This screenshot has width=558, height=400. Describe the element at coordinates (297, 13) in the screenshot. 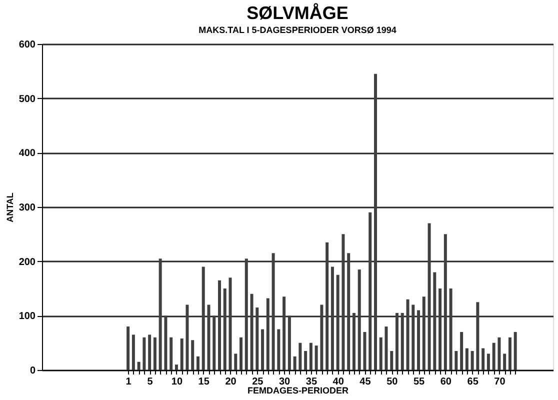

I see `chart-title: SØLVMÅGE` at that location.